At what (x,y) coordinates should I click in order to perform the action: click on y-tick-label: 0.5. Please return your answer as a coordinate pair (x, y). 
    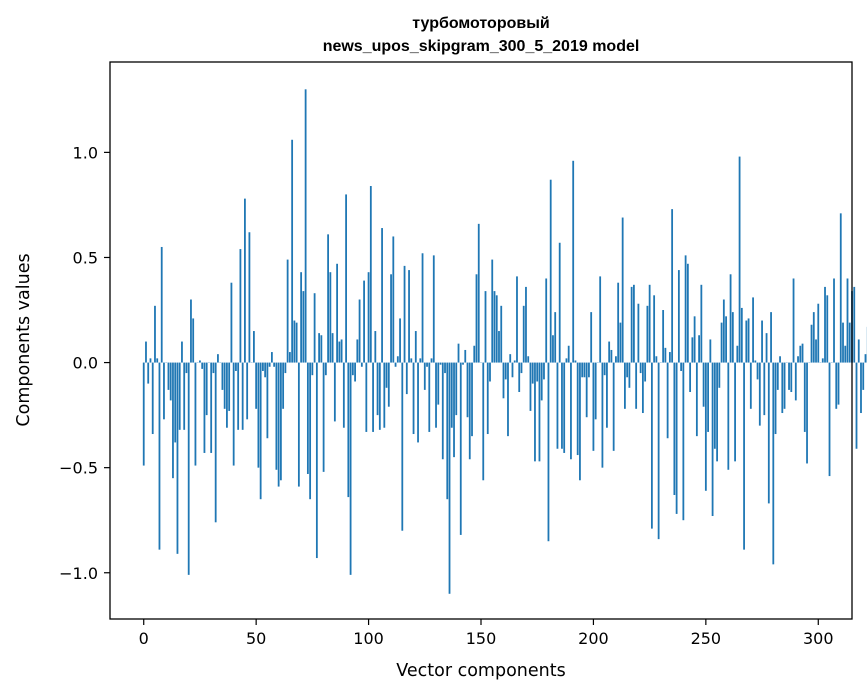
    Looking at the image, I should click on (85, 257).